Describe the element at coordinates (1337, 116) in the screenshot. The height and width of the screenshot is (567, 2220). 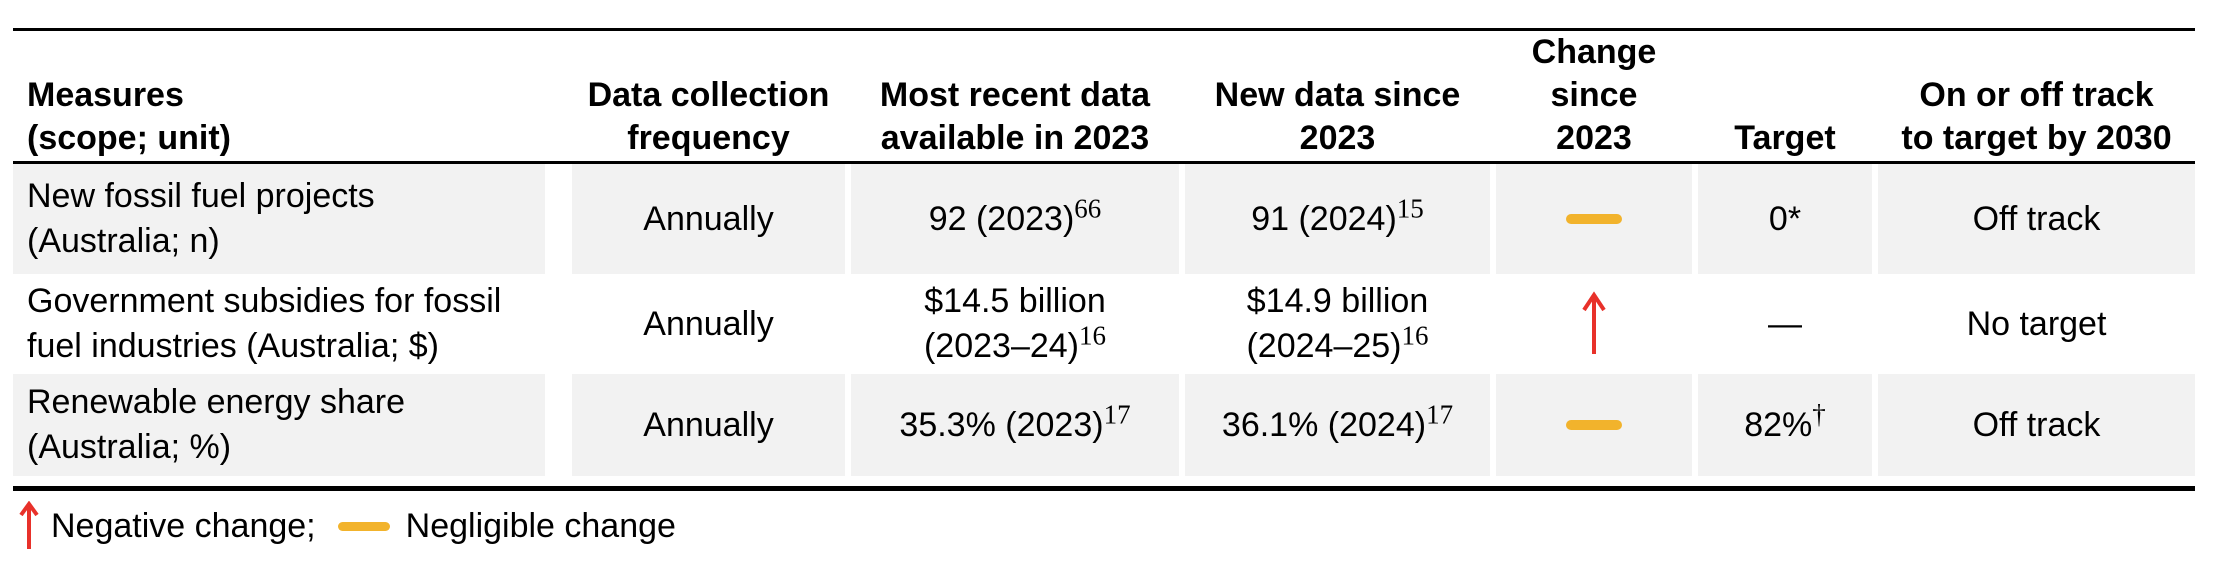
I see `header-new-data: New data since 2023` at that location.